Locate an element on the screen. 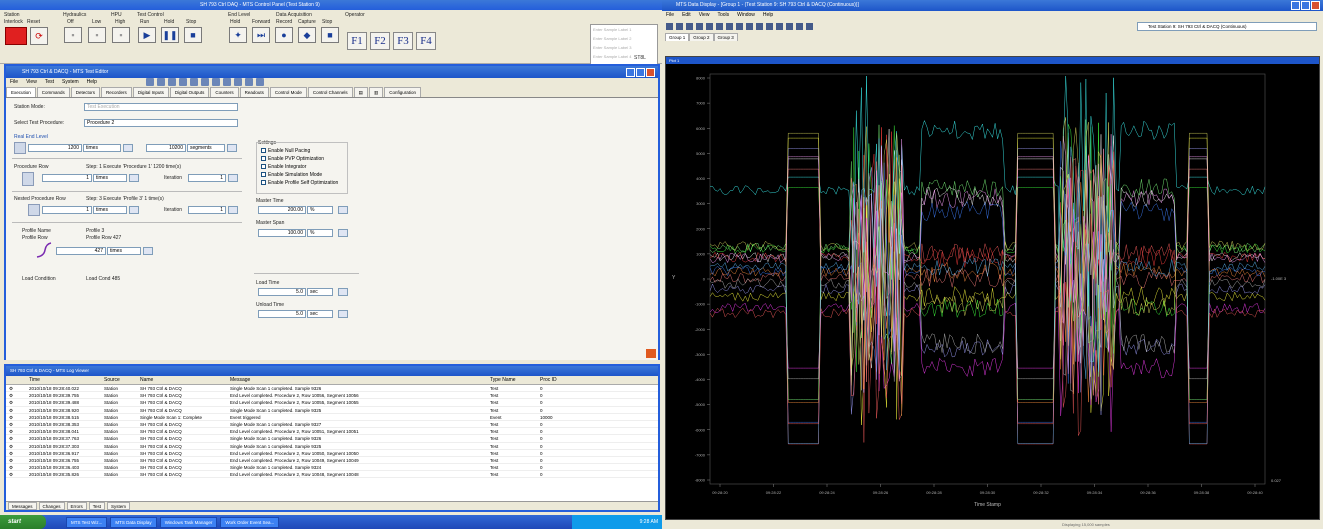  tab-extra-2: ▥ is located at coordinates (376, 92).